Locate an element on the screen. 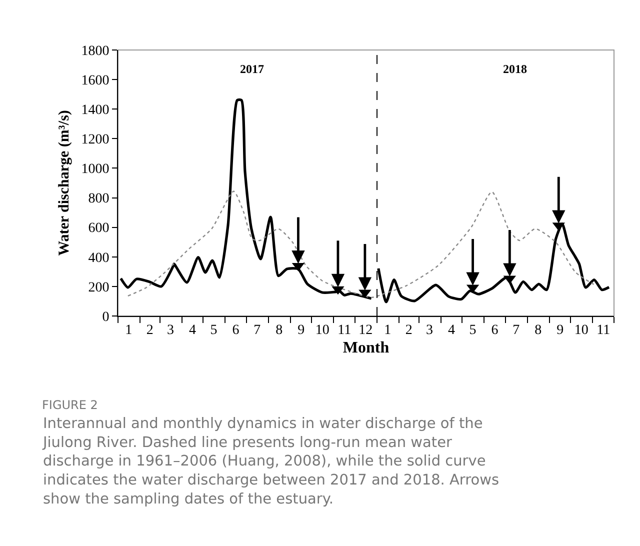 This screenshot has height=546, width=640. y-tick-label: 1000 is located at coordinates (95, 170).